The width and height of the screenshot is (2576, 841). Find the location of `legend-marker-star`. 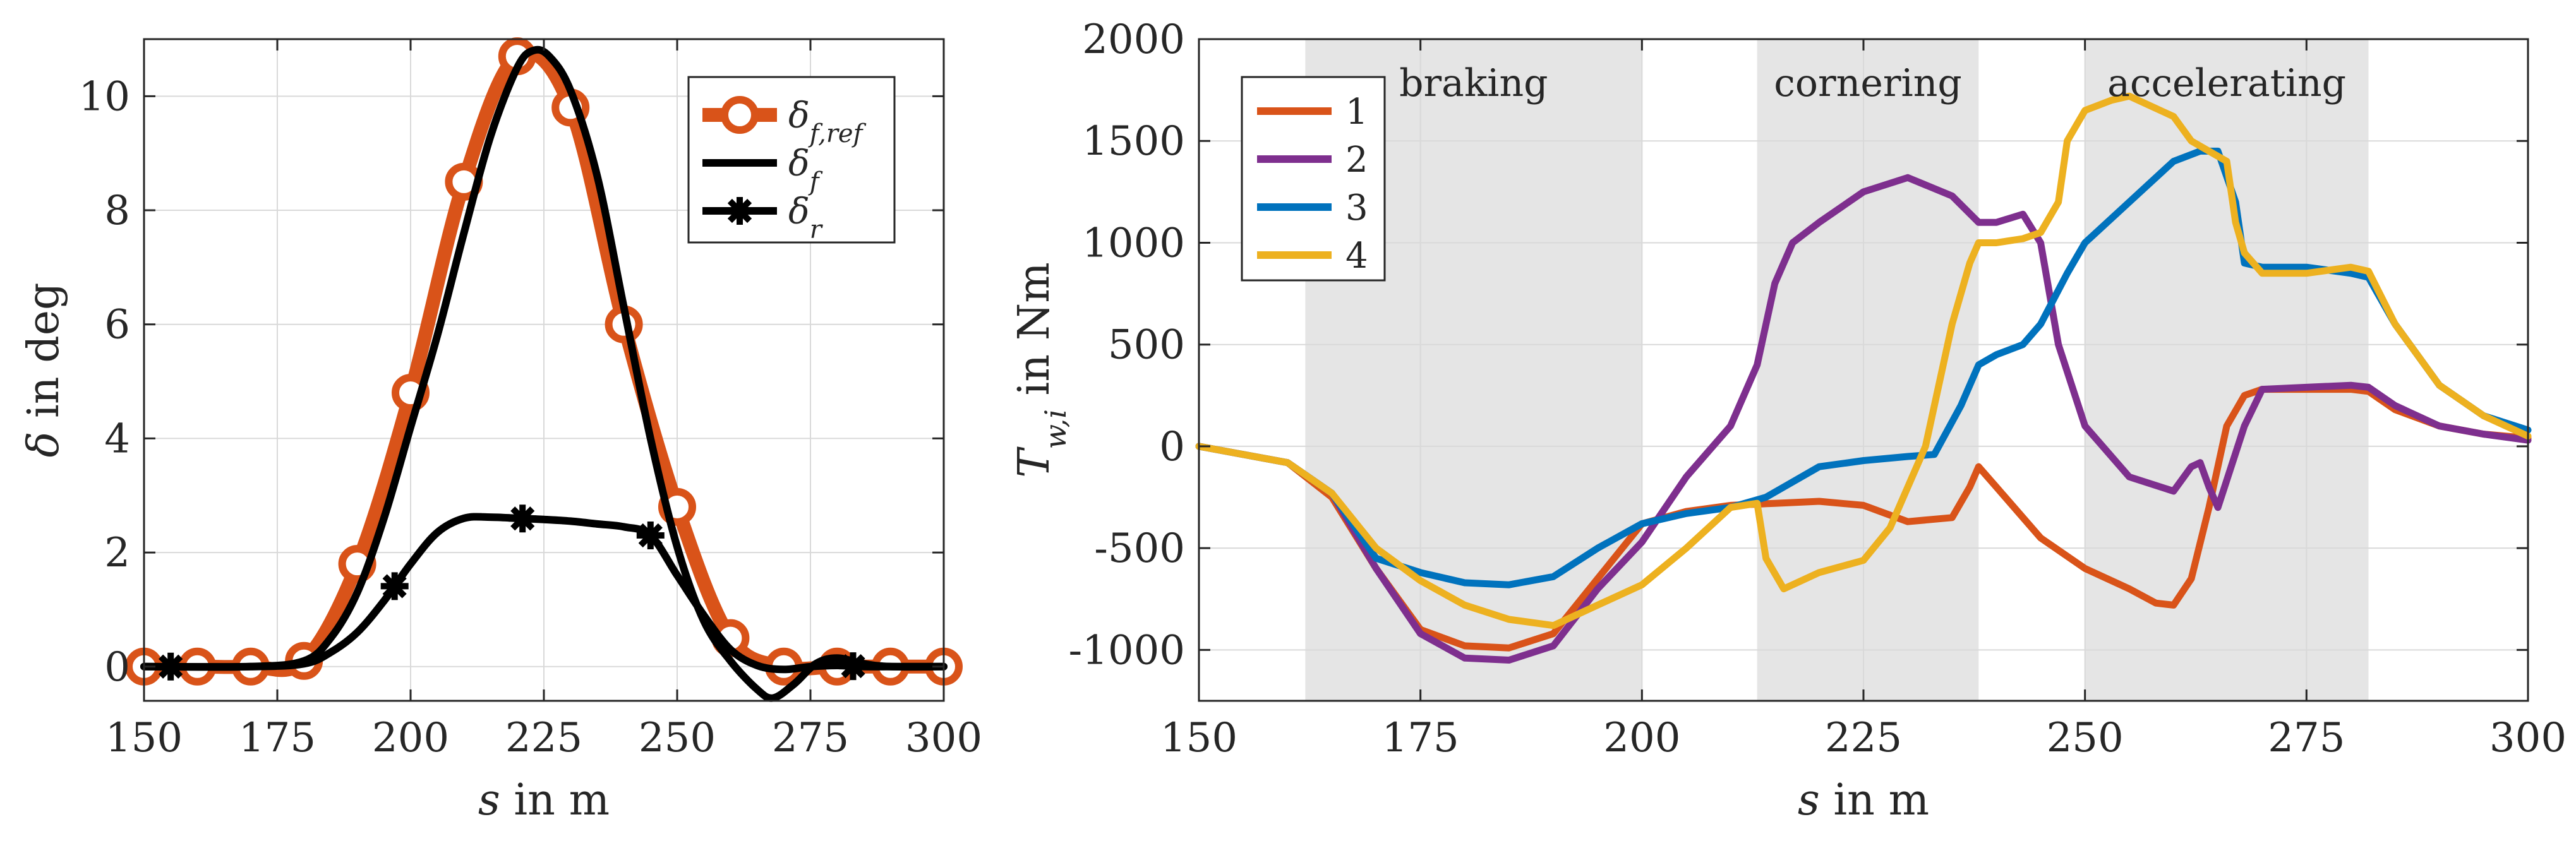

legend-marker-star is located at coordinates (740, 211).